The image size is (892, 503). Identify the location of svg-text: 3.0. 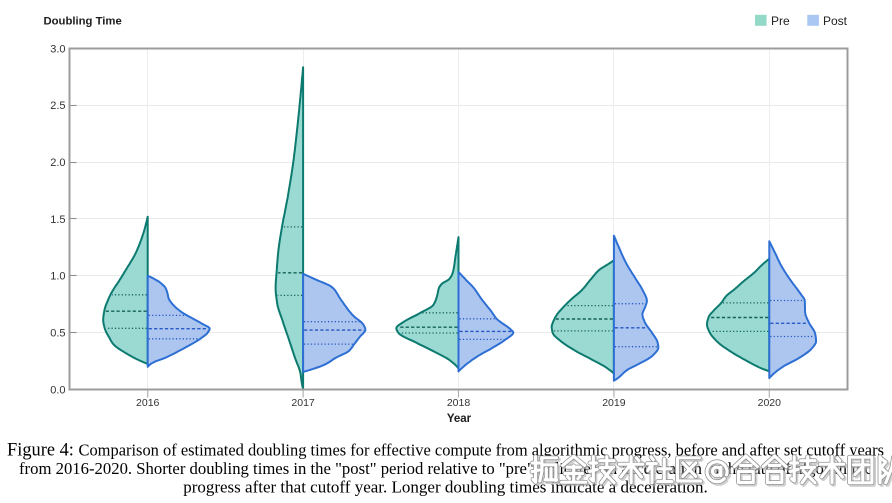
(57, 49).